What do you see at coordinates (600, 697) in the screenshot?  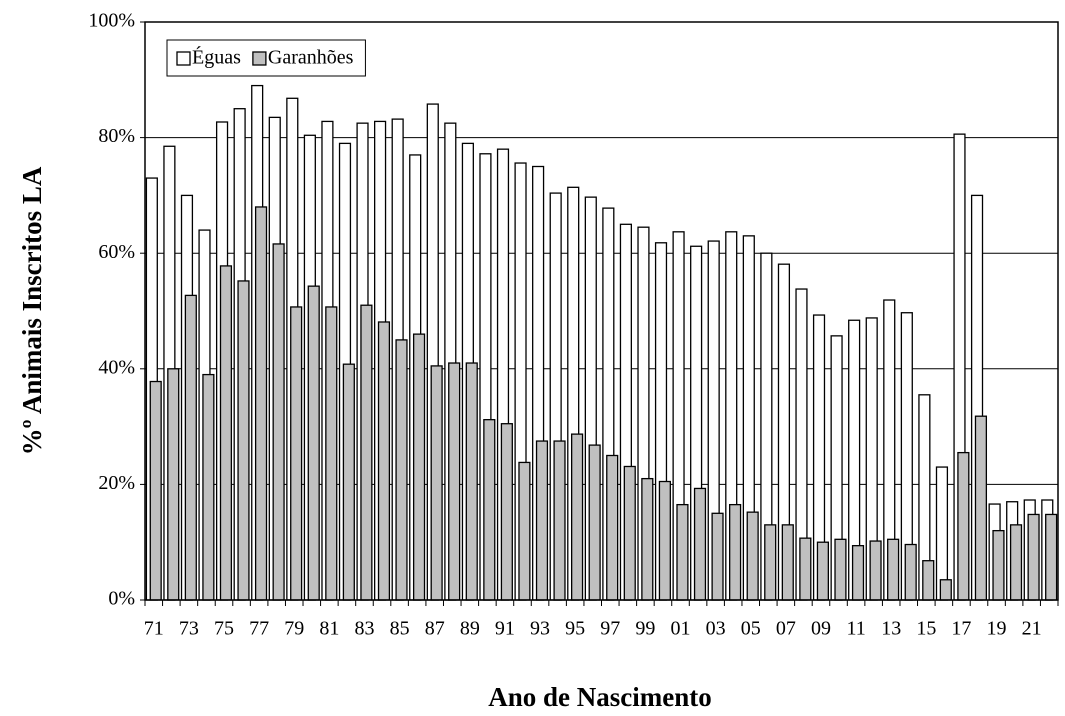 I see `x-axis-label: Ano de Nascimento` at bounding box center [600, 697].